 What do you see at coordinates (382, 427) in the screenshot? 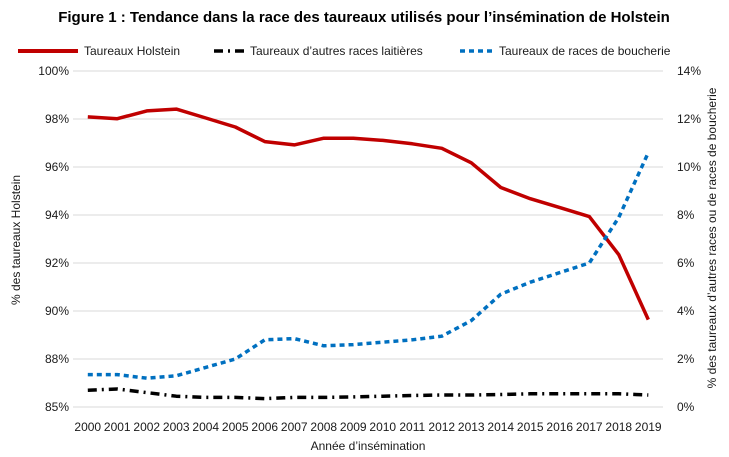
I see `x-tick-label: 2010` at bounding box center [382, 427].